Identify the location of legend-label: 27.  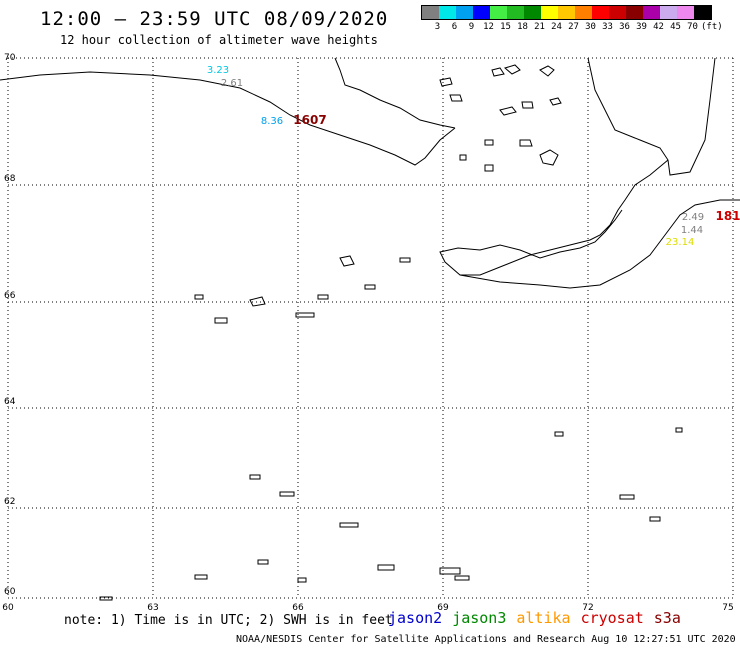
(573, 27).